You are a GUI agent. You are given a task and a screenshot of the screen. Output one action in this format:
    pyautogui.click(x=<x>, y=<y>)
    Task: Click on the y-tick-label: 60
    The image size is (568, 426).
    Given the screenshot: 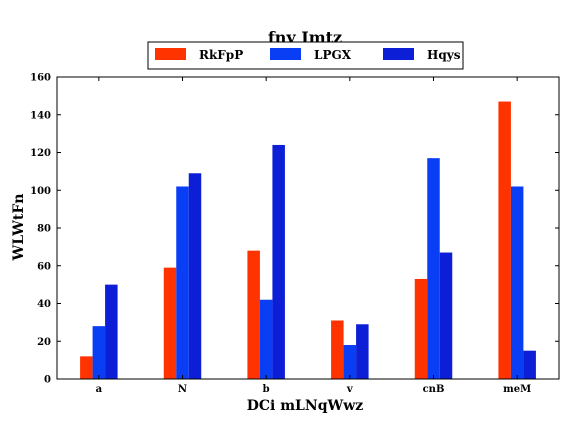 What is the action you would take?
    pyautogui.click(x=44, y=266)
    